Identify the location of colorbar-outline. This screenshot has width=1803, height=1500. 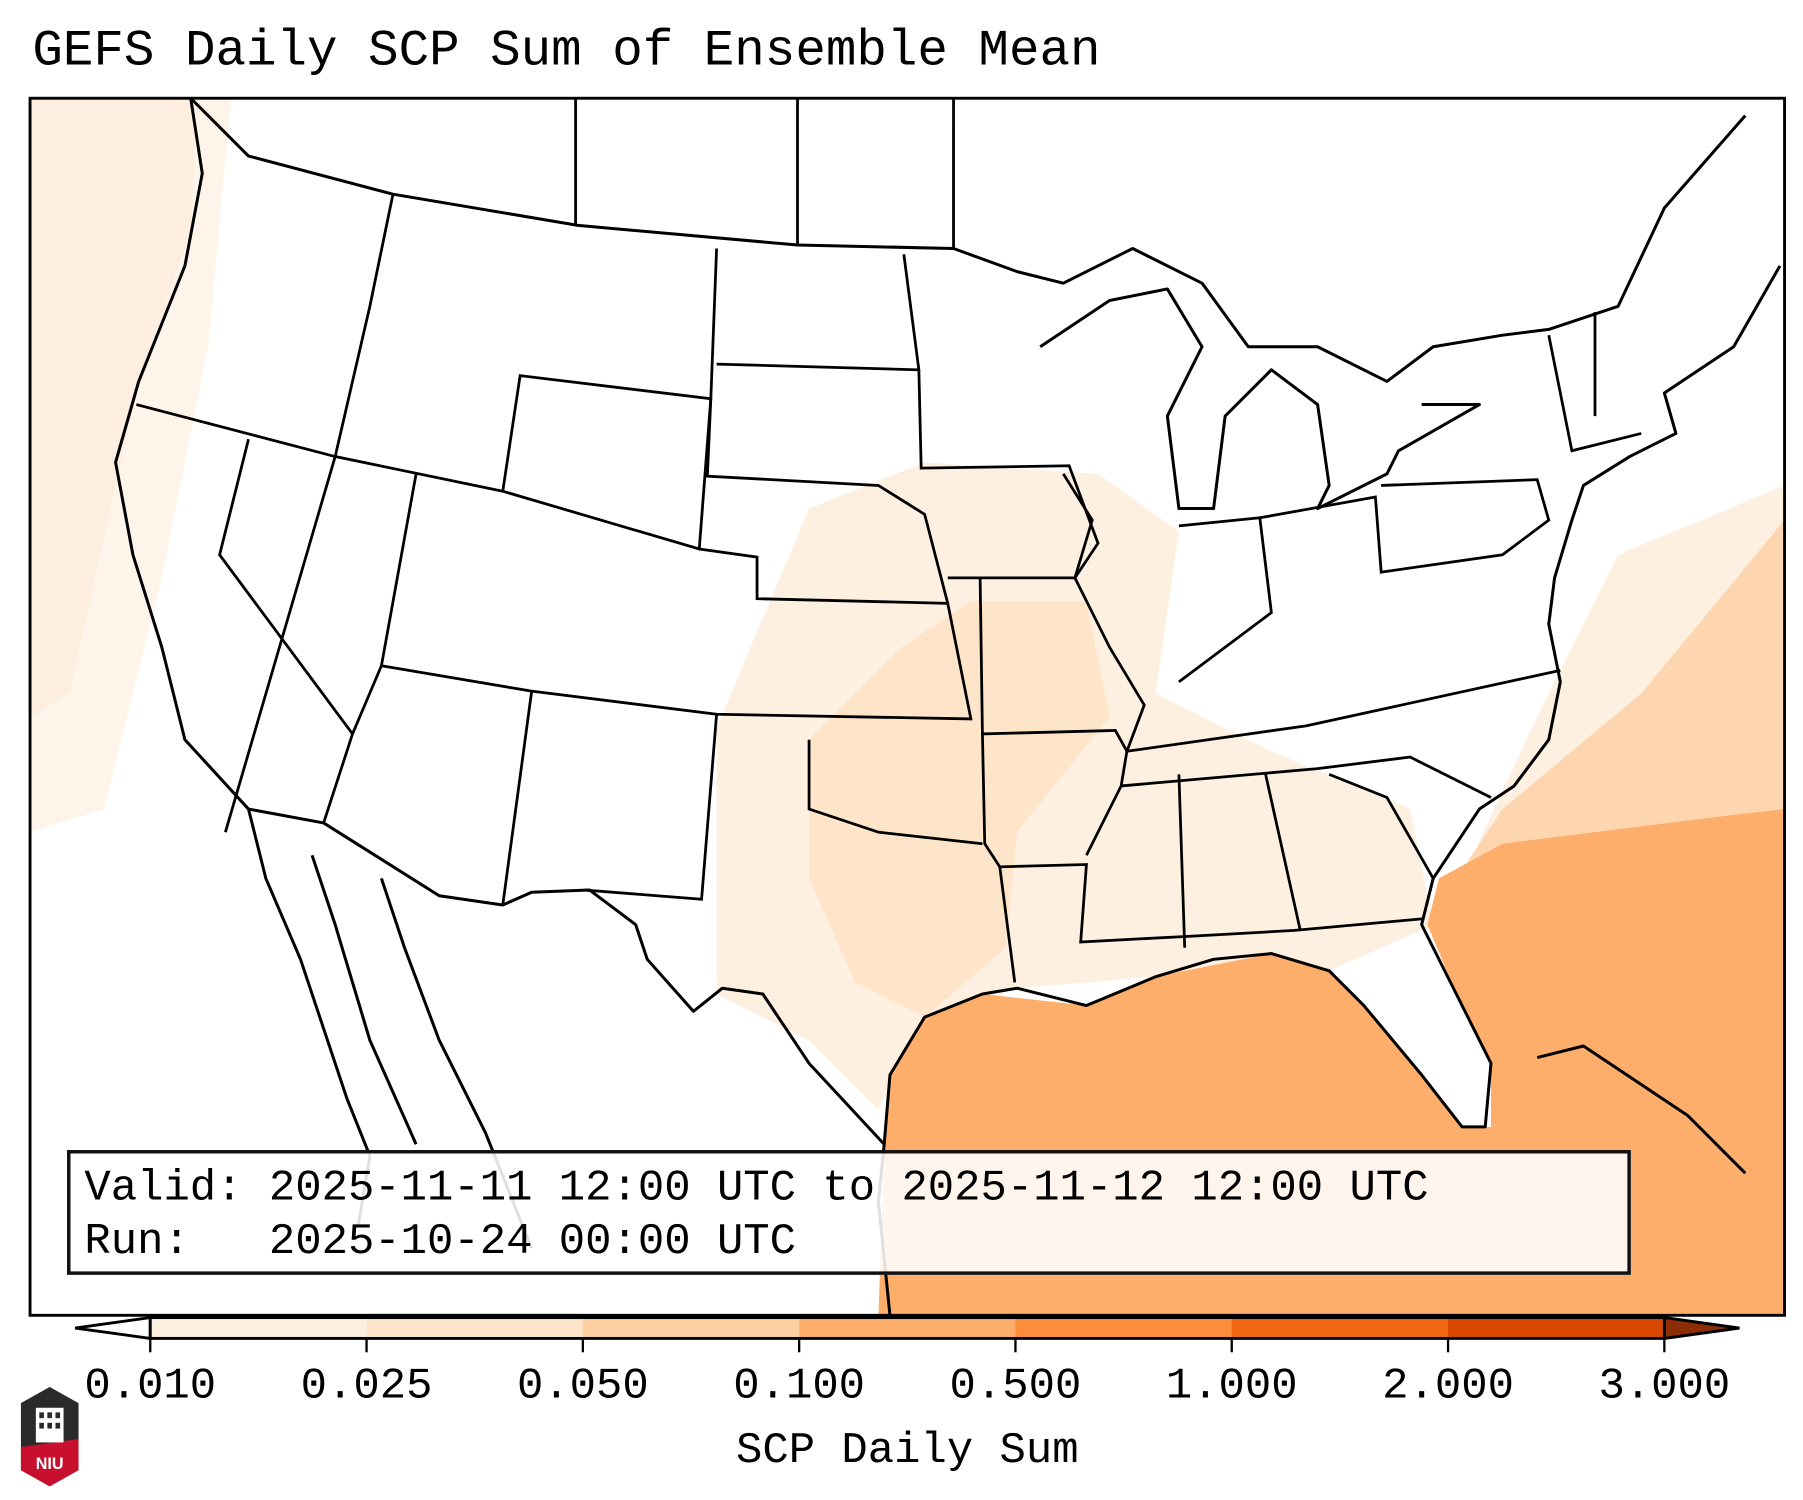
(907, 1328).